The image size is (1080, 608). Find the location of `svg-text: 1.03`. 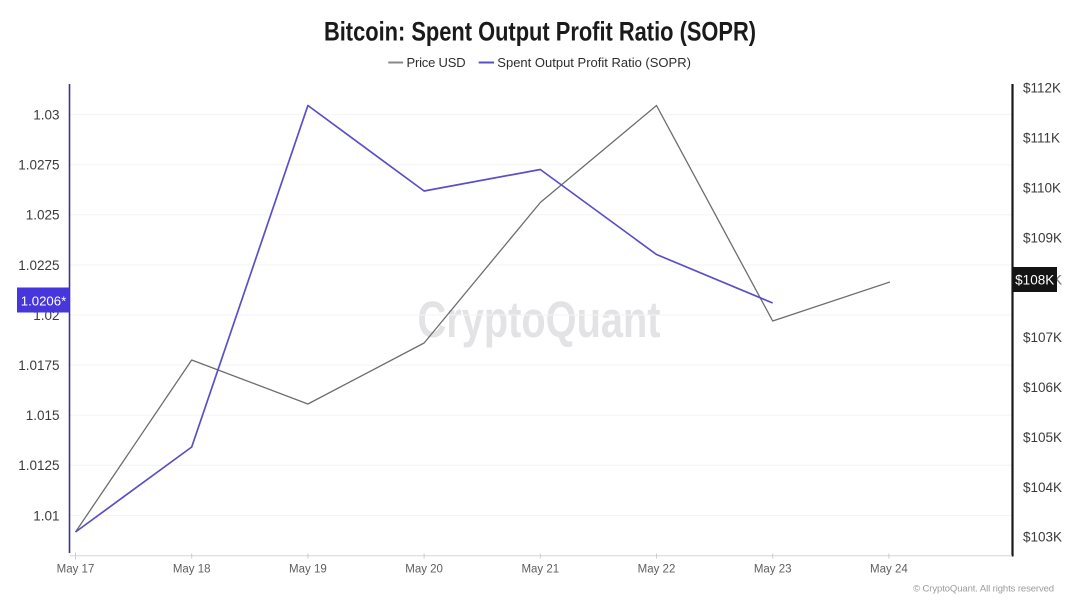

svg-text: 1.03 is located at coordinates (46, 115).